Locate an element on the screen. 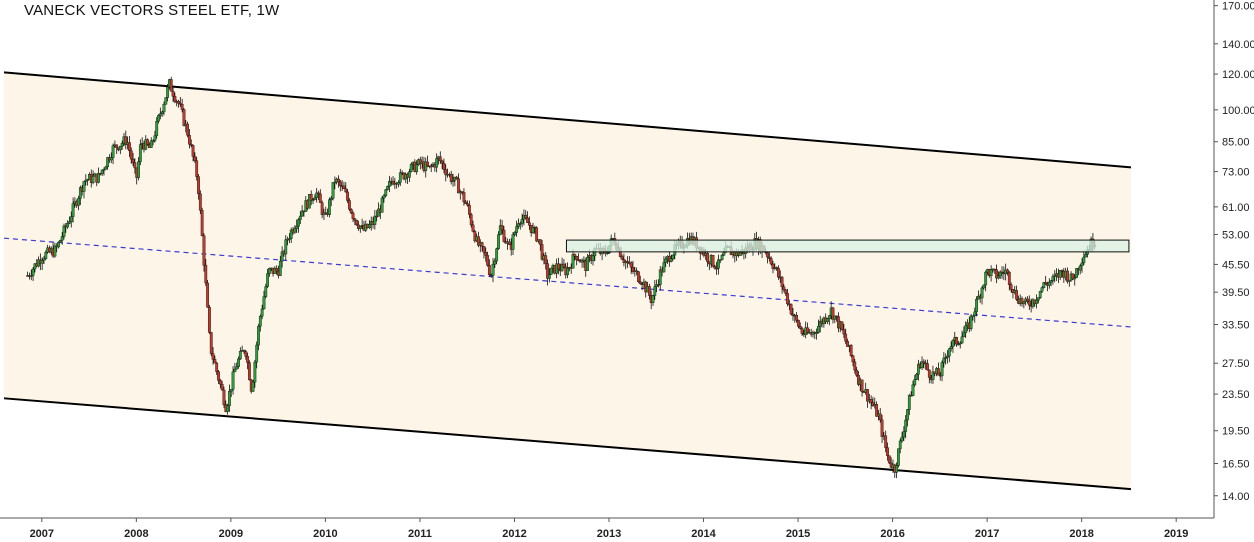 The width and height of the screenshot is (1254, 542). y-tick-label: 14.00 is located at coordinates (1236, 497).